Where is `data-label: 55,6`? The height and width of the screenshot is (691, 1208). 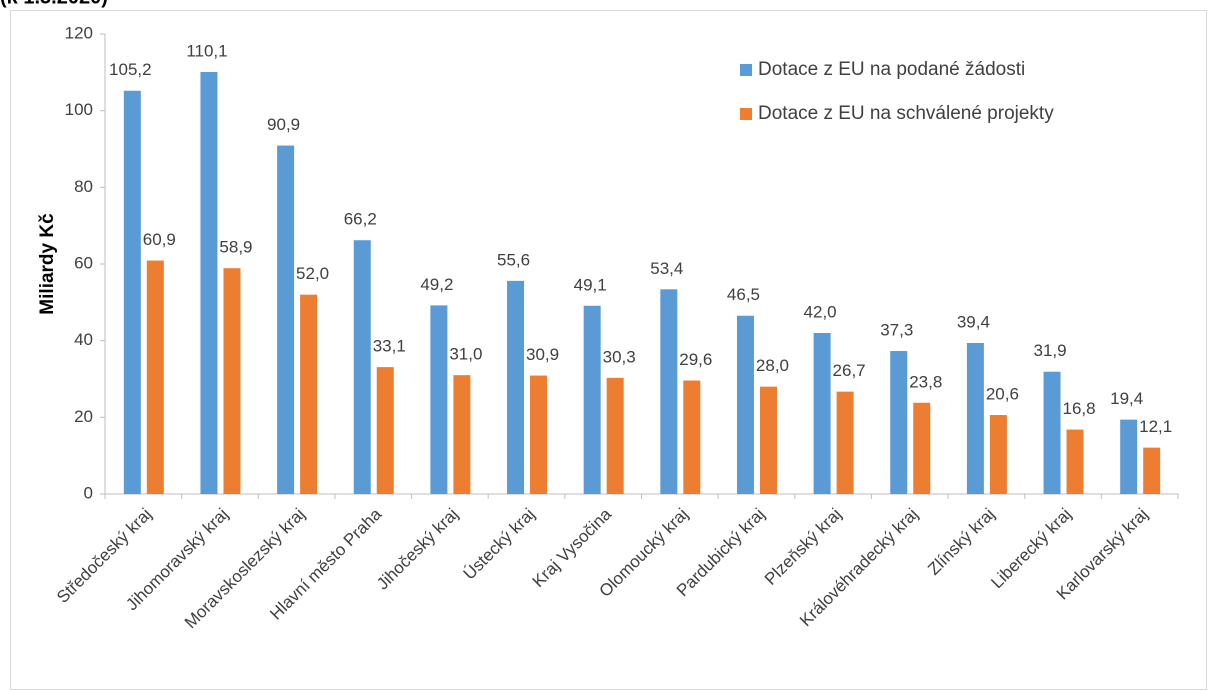
data-label: 55,6 is located at coordinates (513, 259).